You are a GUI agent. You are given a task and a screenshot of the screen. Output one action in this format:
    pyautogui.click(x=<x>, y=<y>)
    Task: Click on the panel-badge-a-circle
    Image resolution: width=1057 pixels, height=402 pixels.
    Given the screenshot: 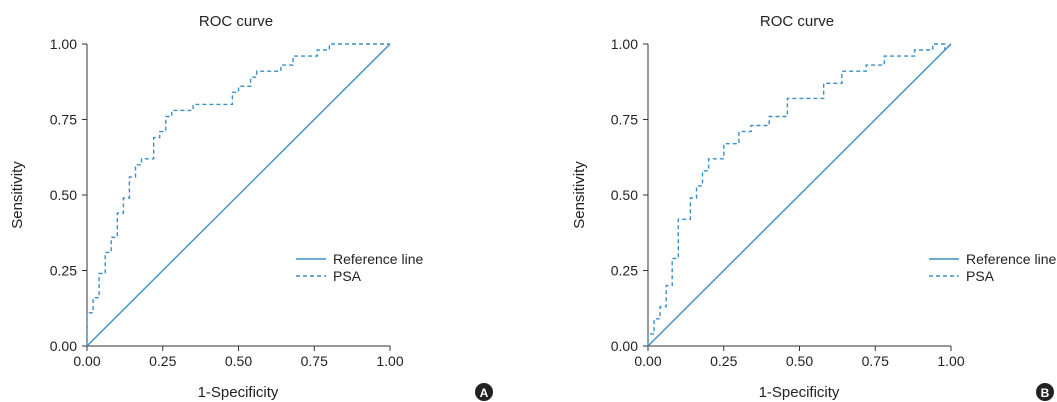 What is the action you would take?
    pyautogui.click(x=484, y=392)
    